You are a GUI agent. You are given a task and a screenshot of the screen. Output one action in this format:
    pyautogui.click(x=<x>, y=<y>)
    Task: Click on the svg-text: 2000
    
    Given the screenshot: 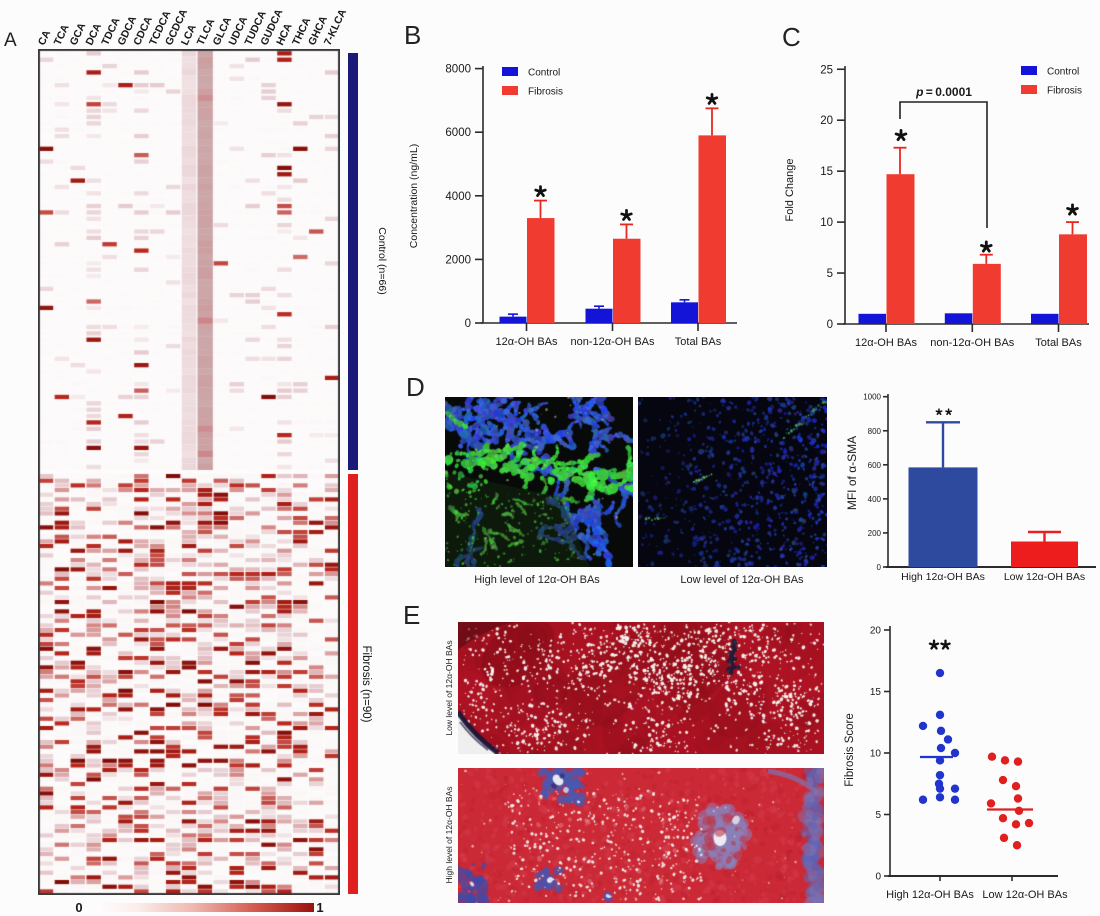 What is the action you would take?
    pyautogui.click(x=458, y=260)
    